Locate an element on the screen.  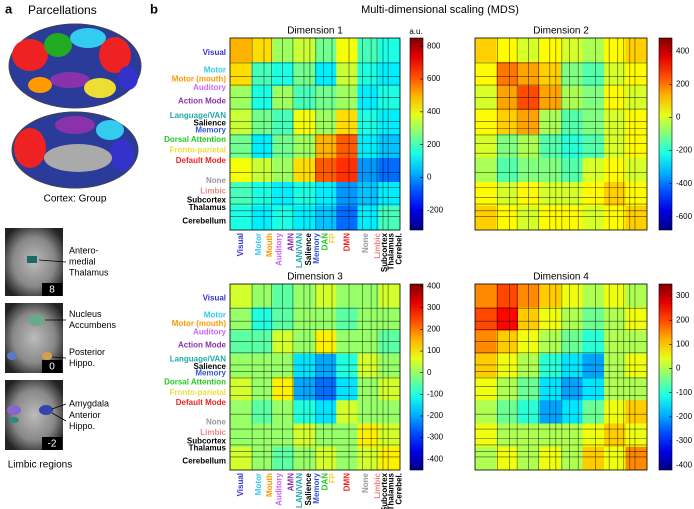
colorbar-tick-label: 0 is located at coordinates (678, 117).